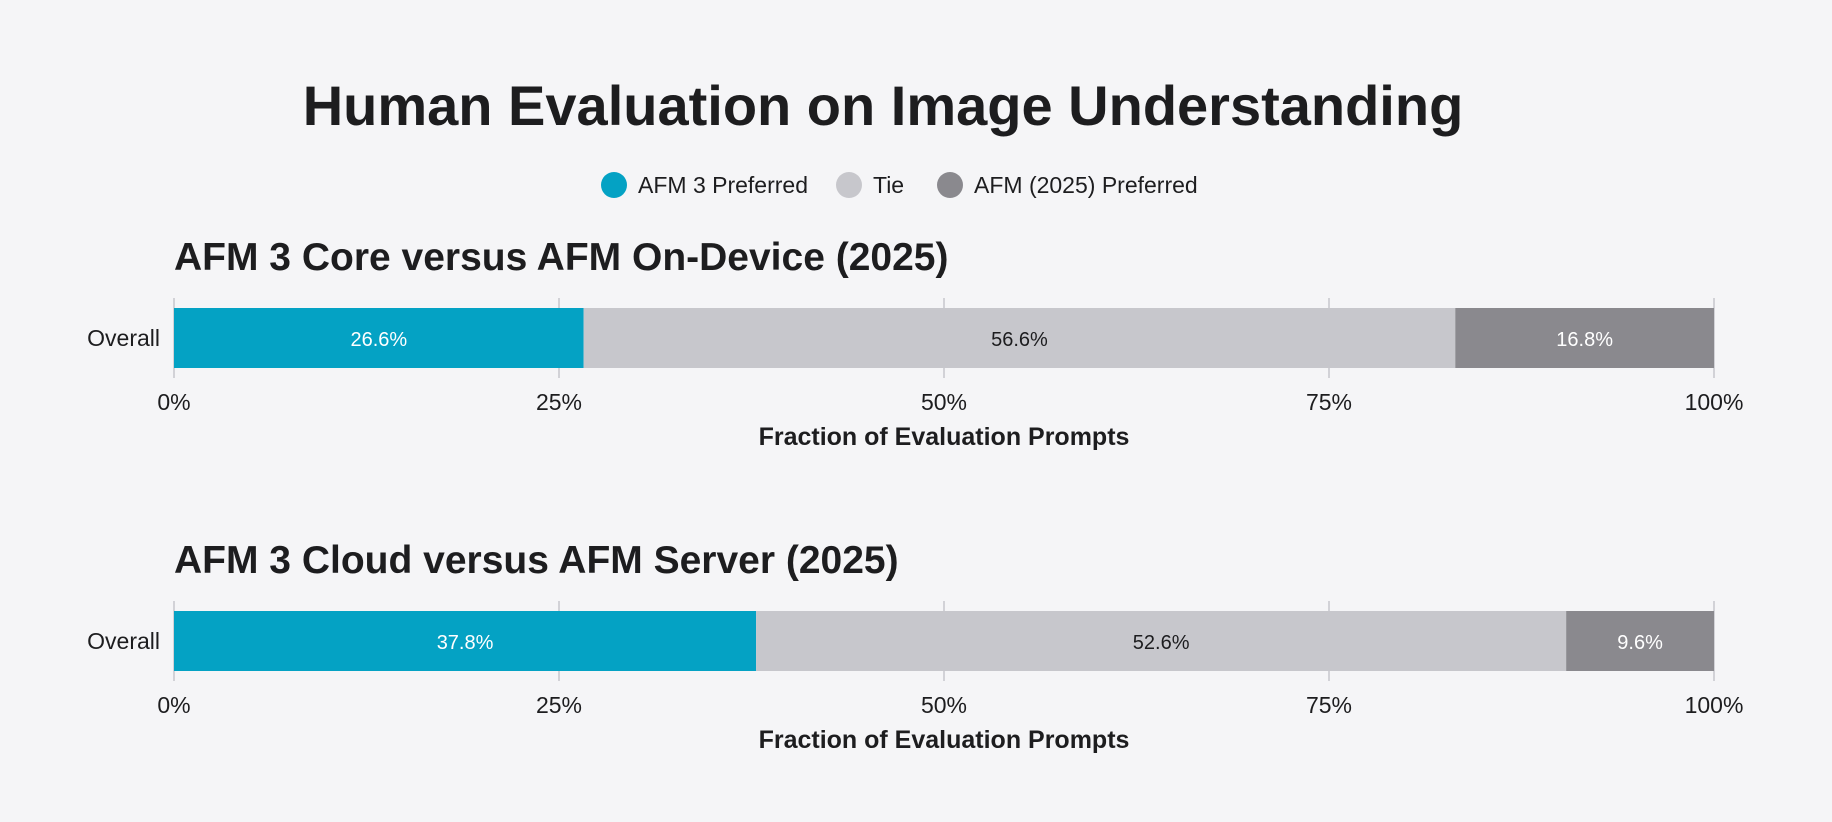 Image resolution: width=1832 pixels, height=822 pixels. Describe the element at coordinates (888, 185) in the screenshot. I see `legend-label: Tie` at that location.